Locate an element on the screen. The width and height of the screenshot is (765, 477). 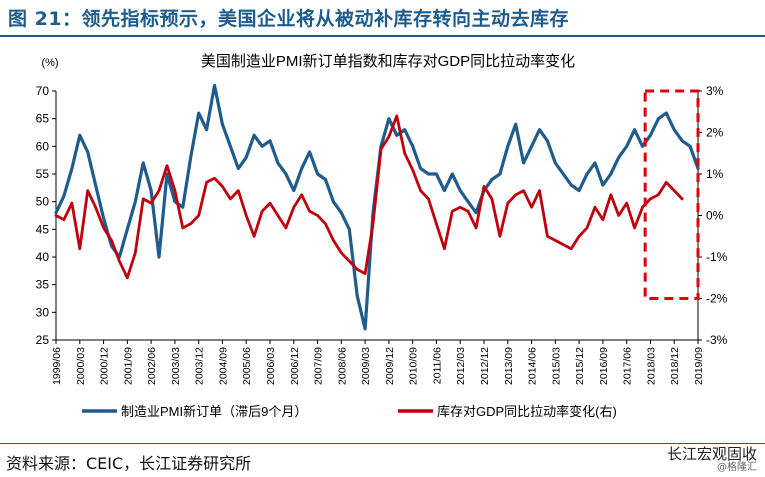
highlight-dashed-box is located at coordinates (671, 194).